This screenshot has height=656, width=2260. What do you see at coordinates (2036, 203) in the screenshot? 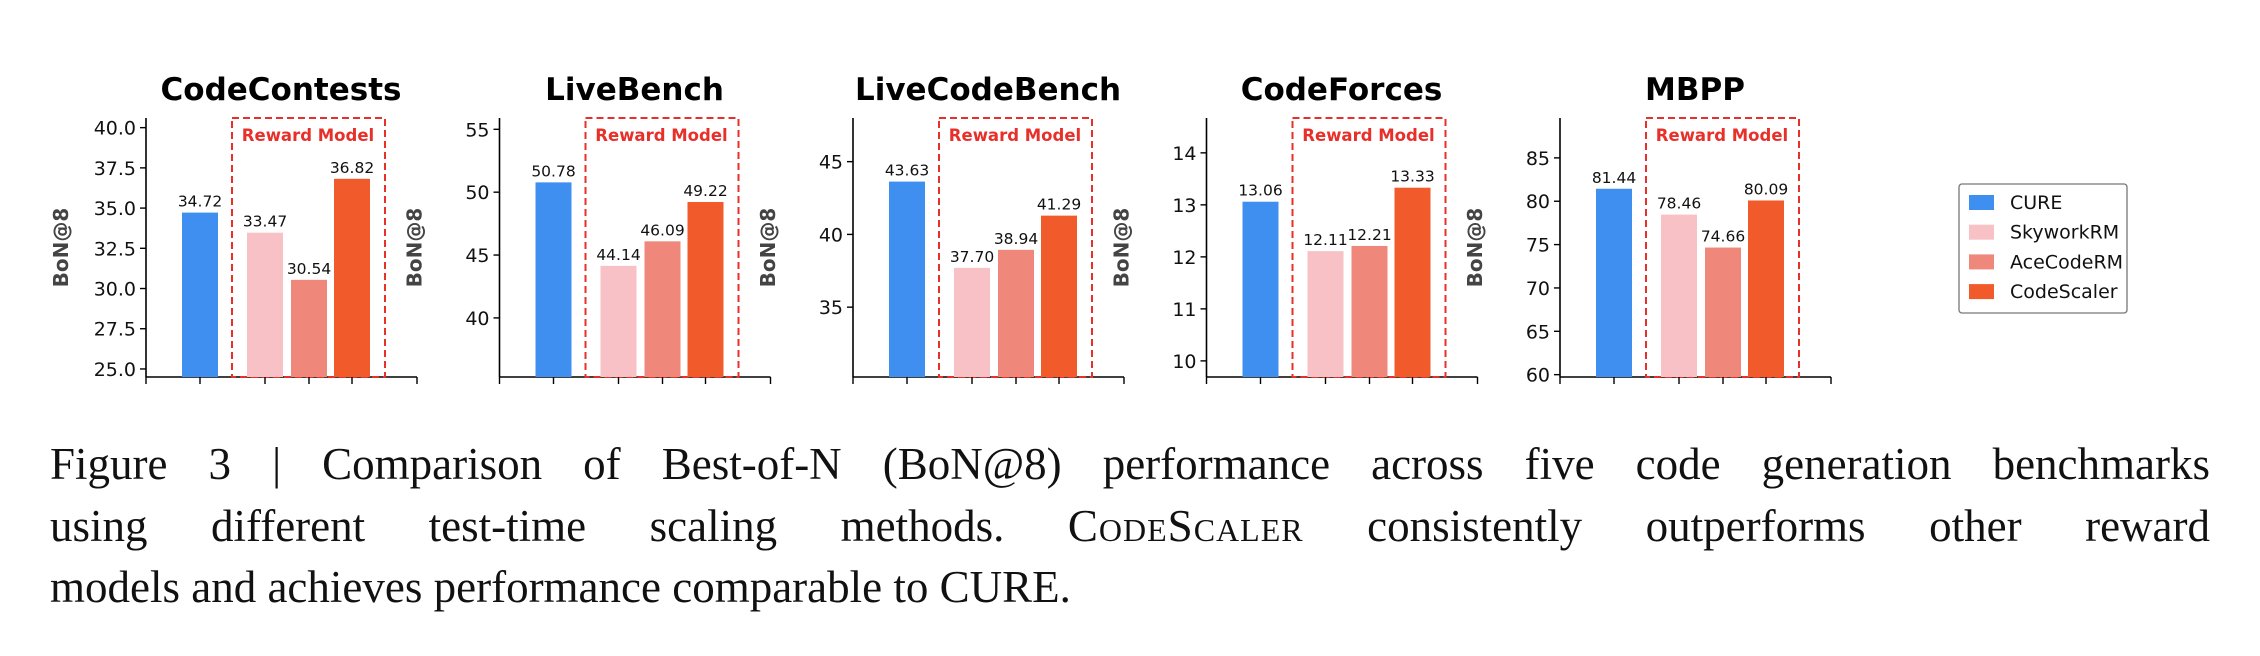
I see `legend-label: CURE` at bounding box center [2036, 203].